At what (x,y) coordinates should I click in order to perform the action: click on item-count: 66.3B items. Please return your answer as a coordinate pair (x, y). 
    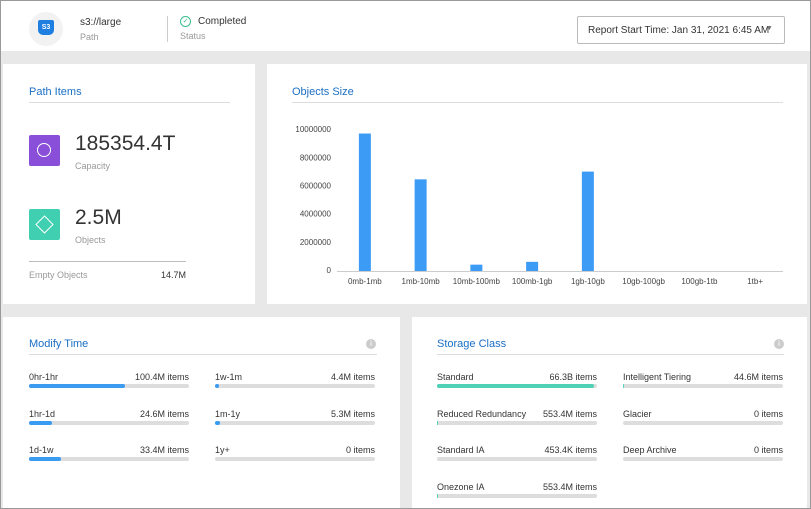
    Looking at the image, I should click on (573, 377).